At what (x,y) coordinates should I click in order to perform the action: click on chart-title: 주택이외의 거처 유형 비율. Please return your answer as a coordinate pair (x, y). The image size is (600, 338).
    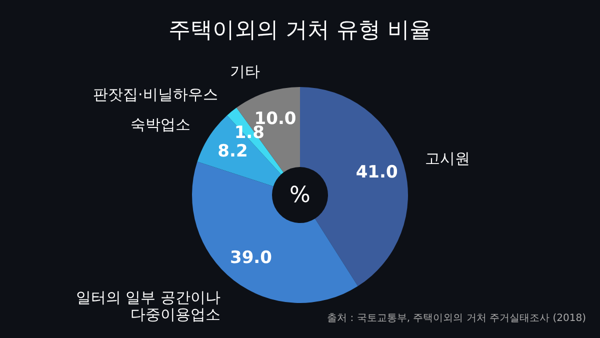
    Looking at the image, I should click on (300, 30).